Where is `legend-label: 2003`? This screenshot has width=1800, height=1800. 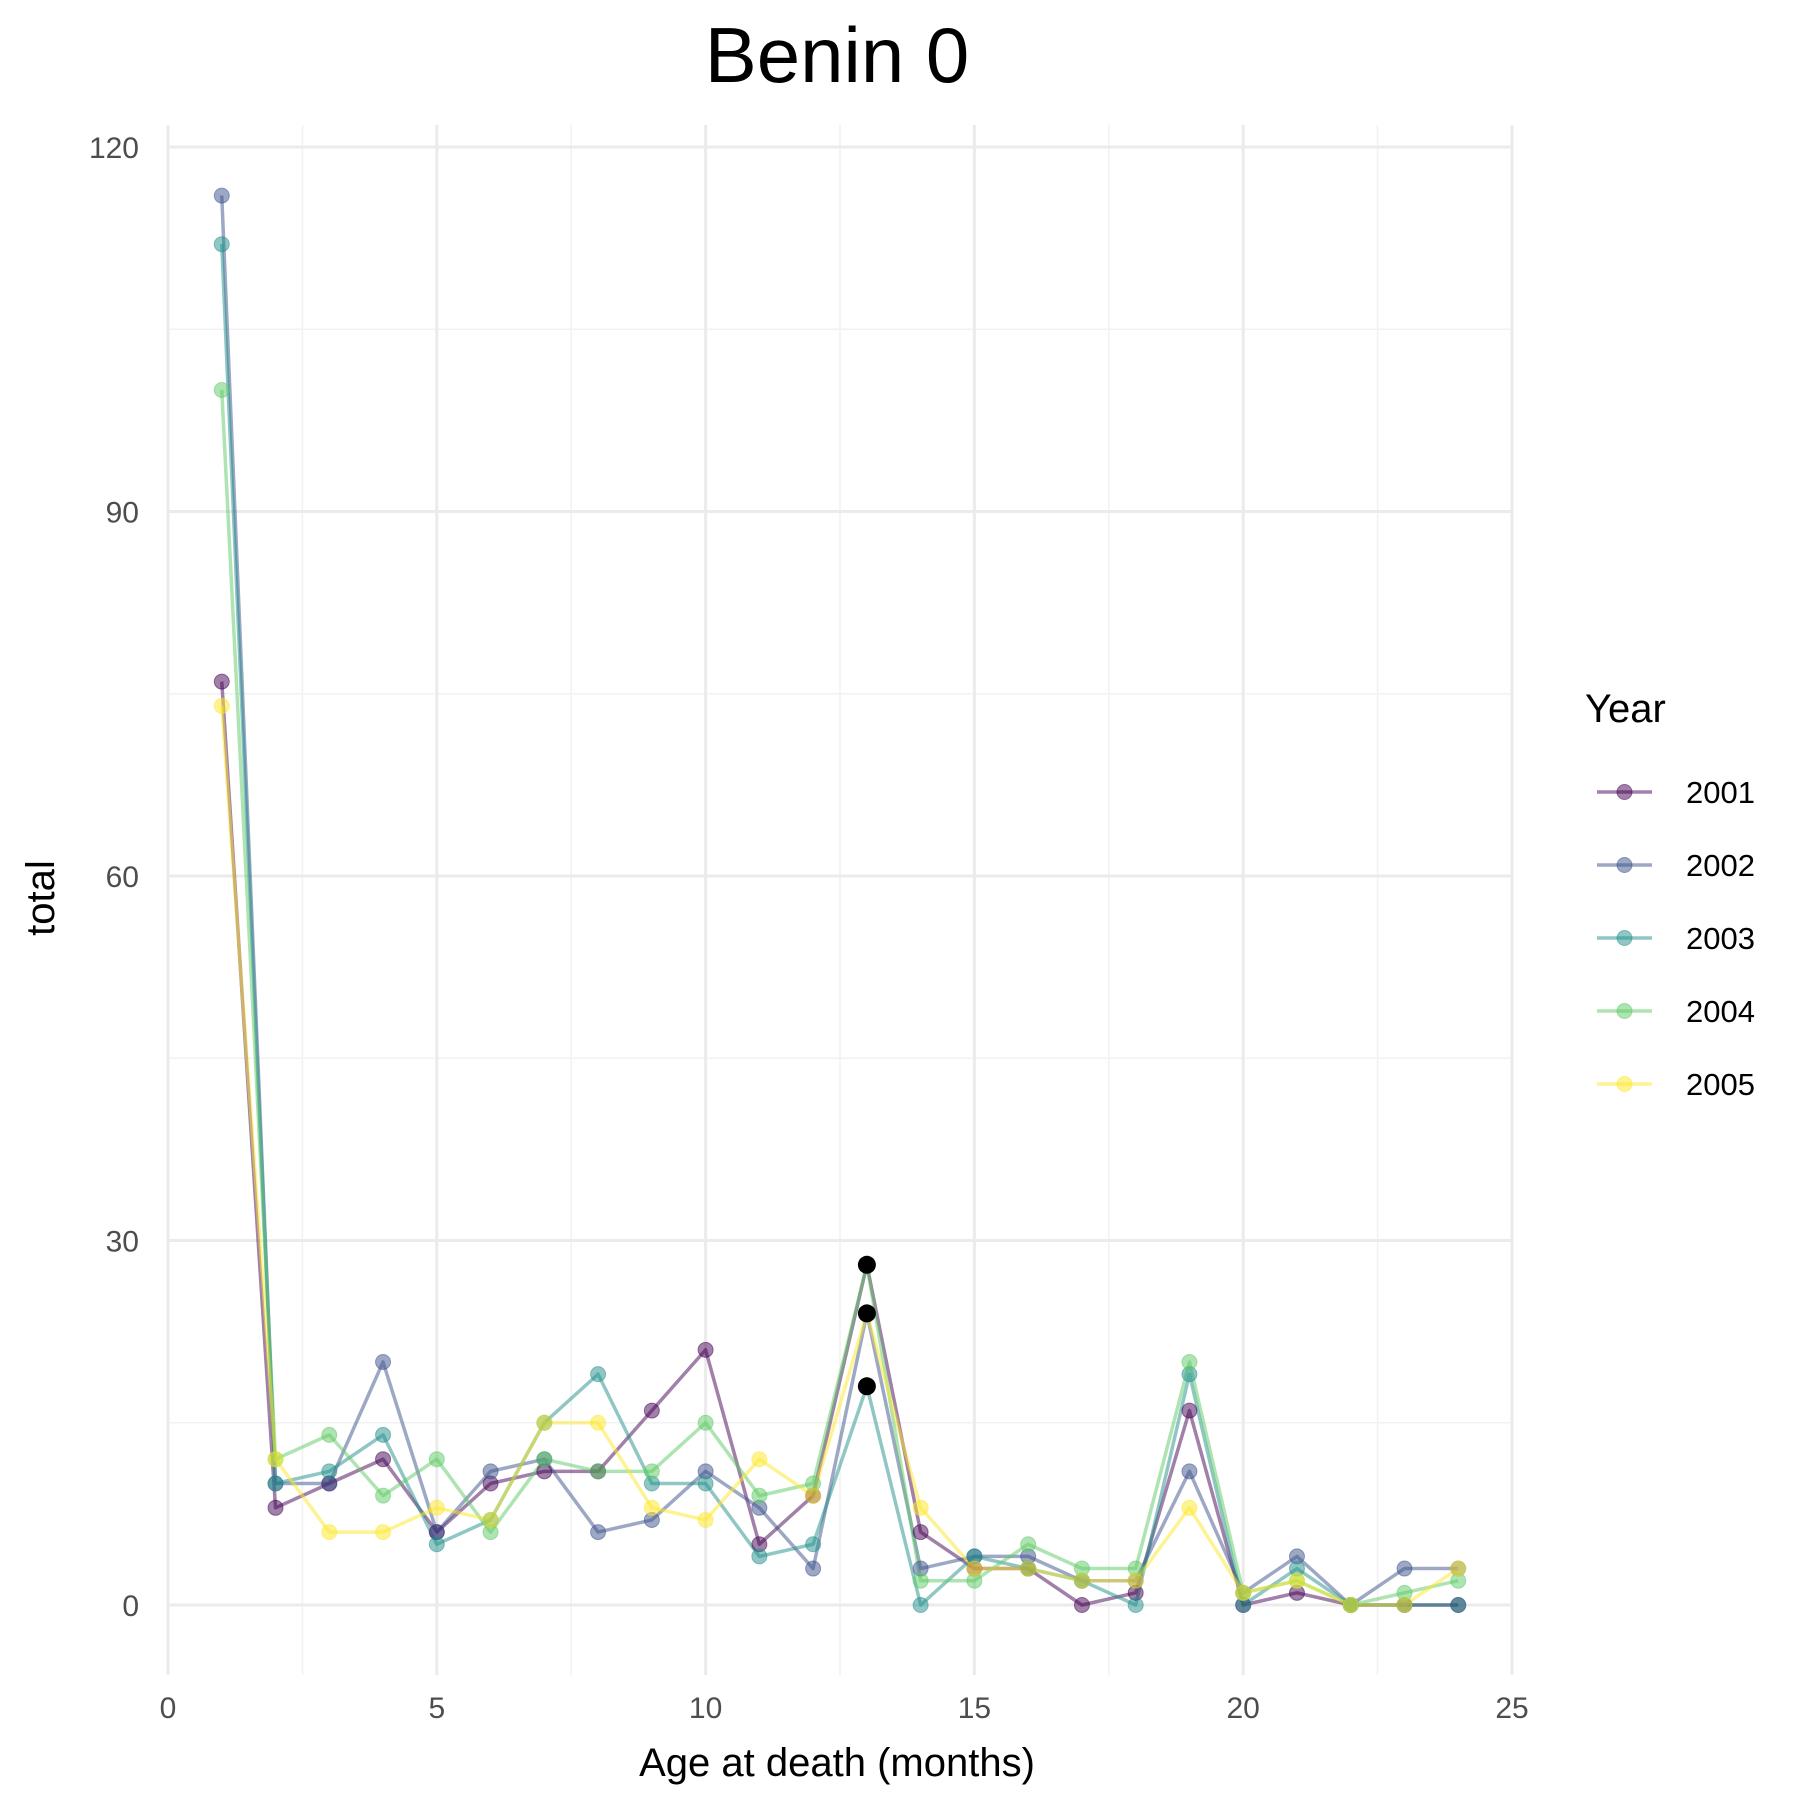 legend-label: 2003 is located at coordinates (1720, 938).